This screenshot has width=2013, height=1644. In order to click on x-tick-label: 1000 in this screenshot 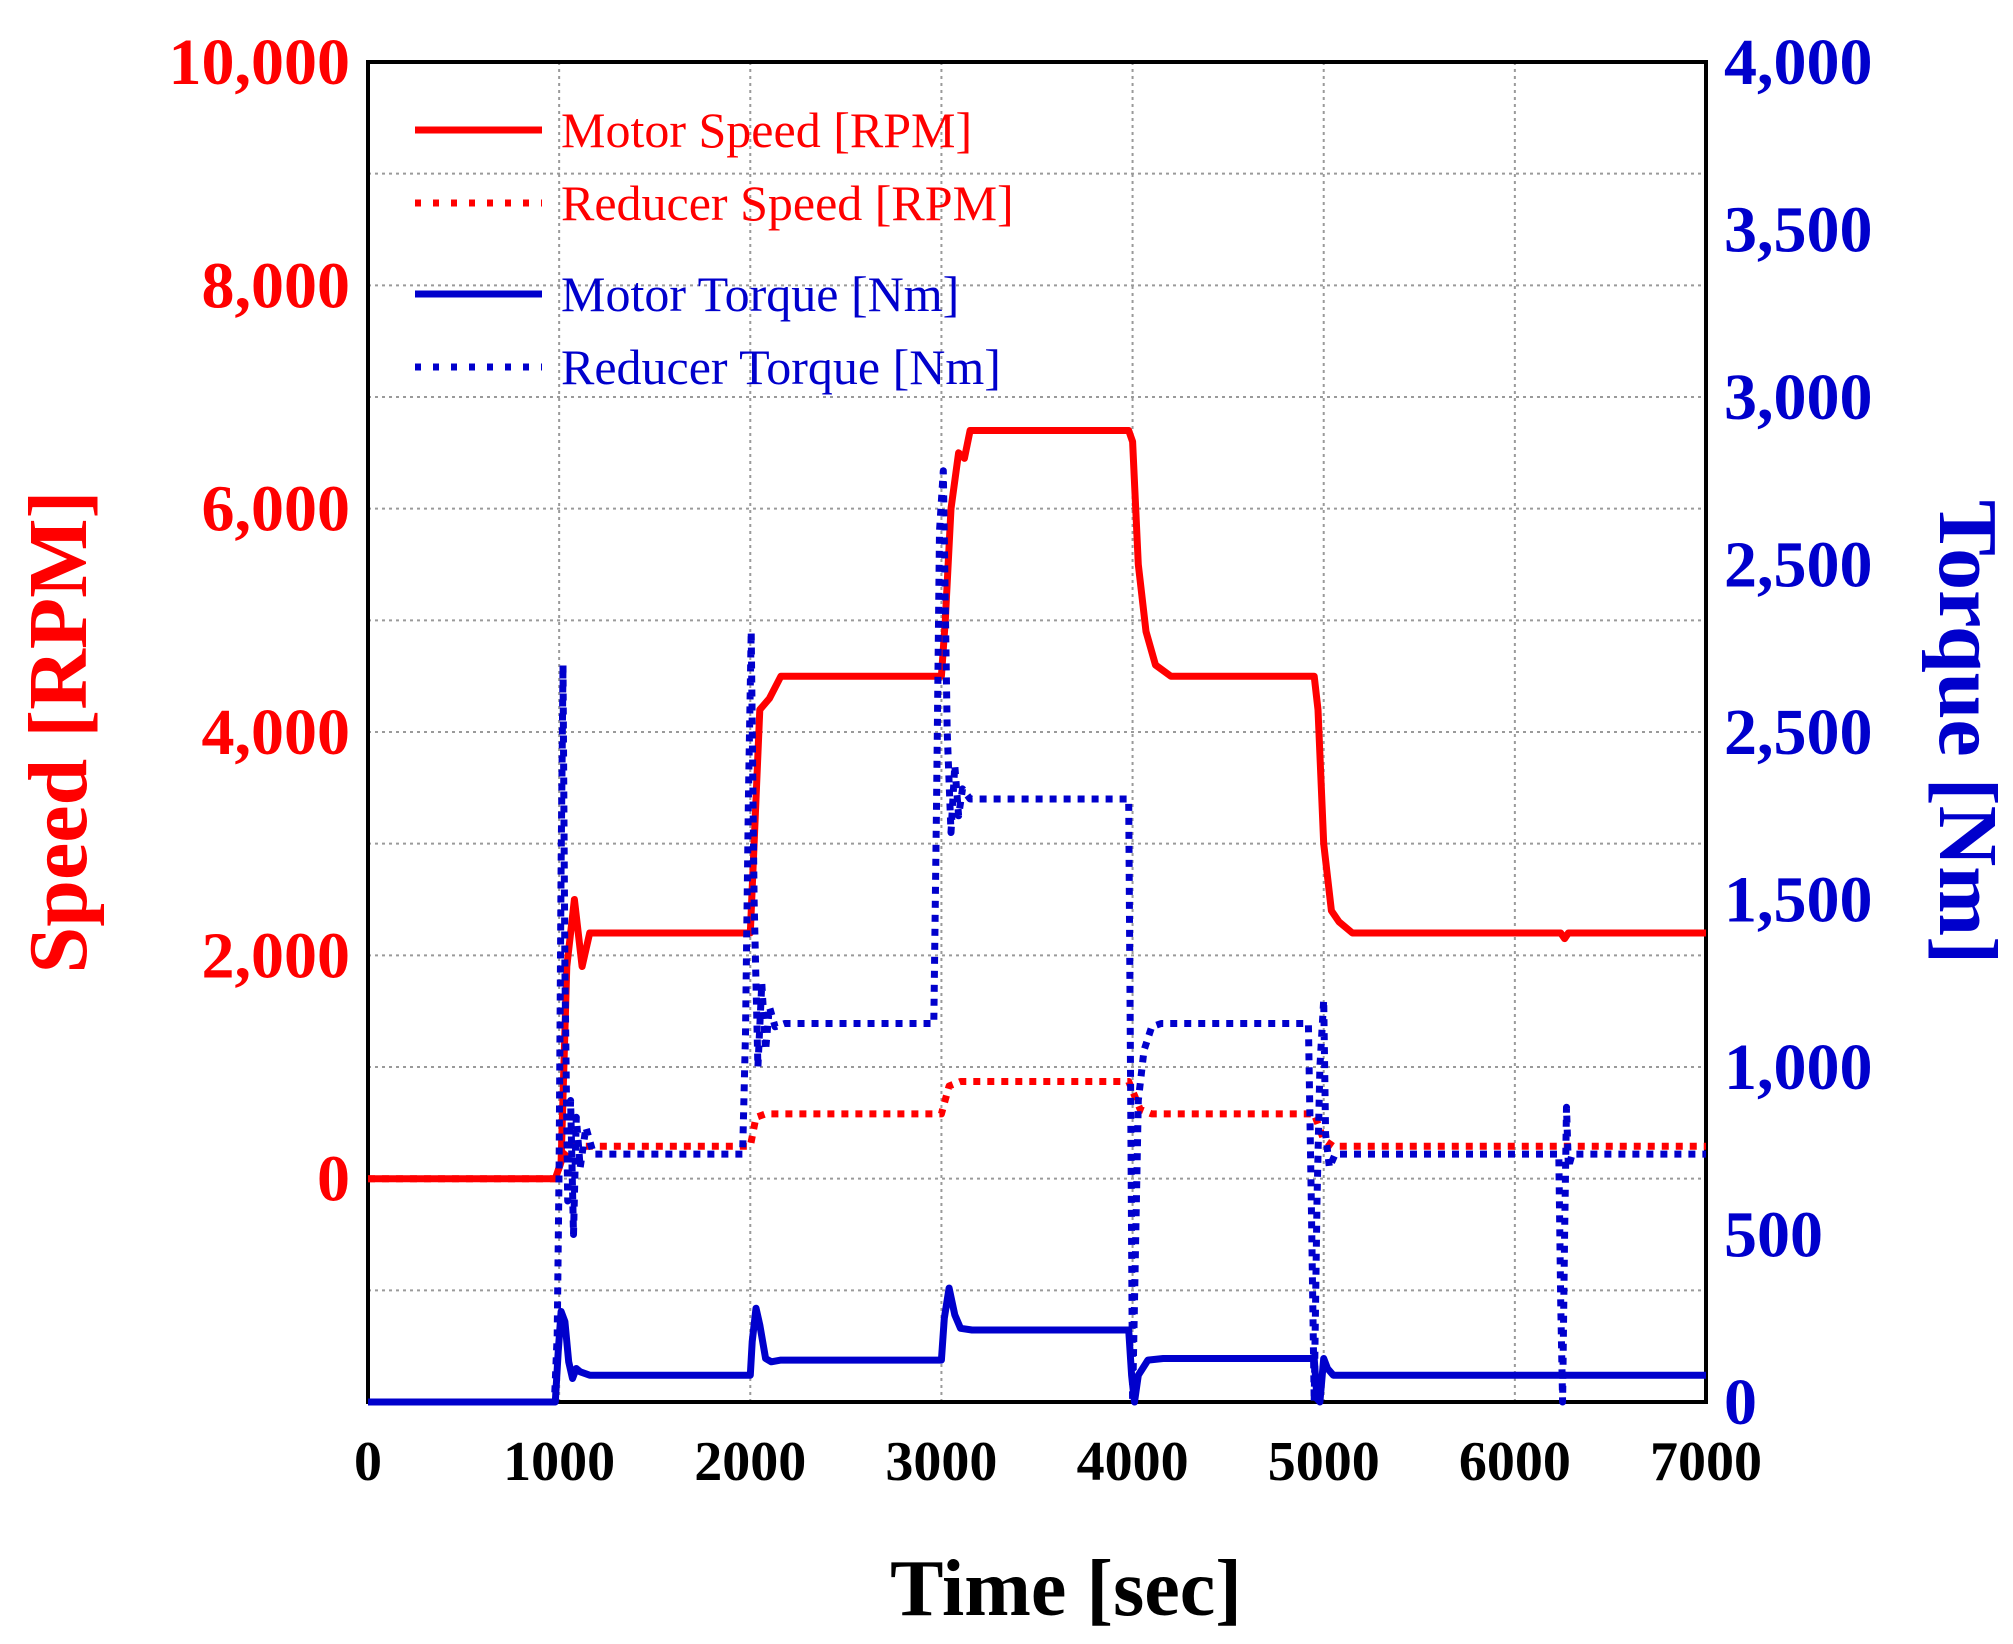, I will do `click(559, 1462)`.